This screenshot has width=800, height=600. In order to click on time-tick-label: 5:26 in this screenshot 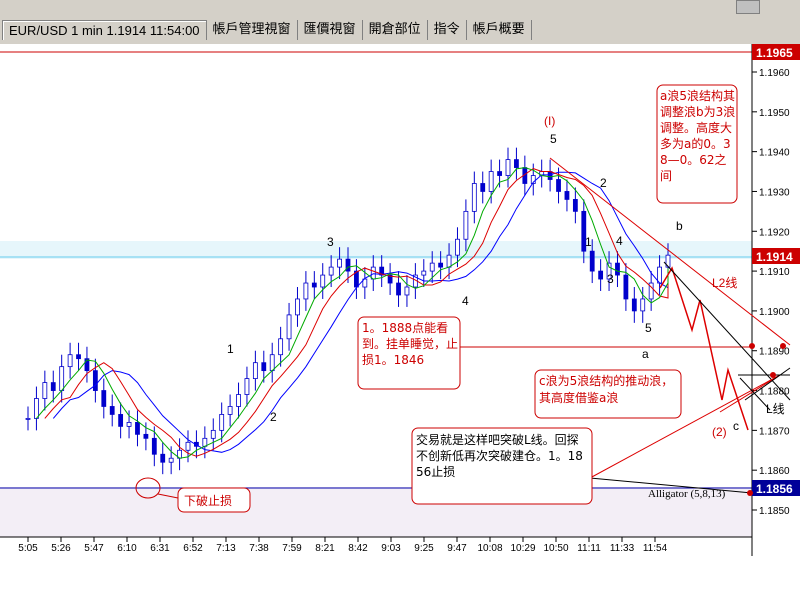, I will do `click(61, 548)`.